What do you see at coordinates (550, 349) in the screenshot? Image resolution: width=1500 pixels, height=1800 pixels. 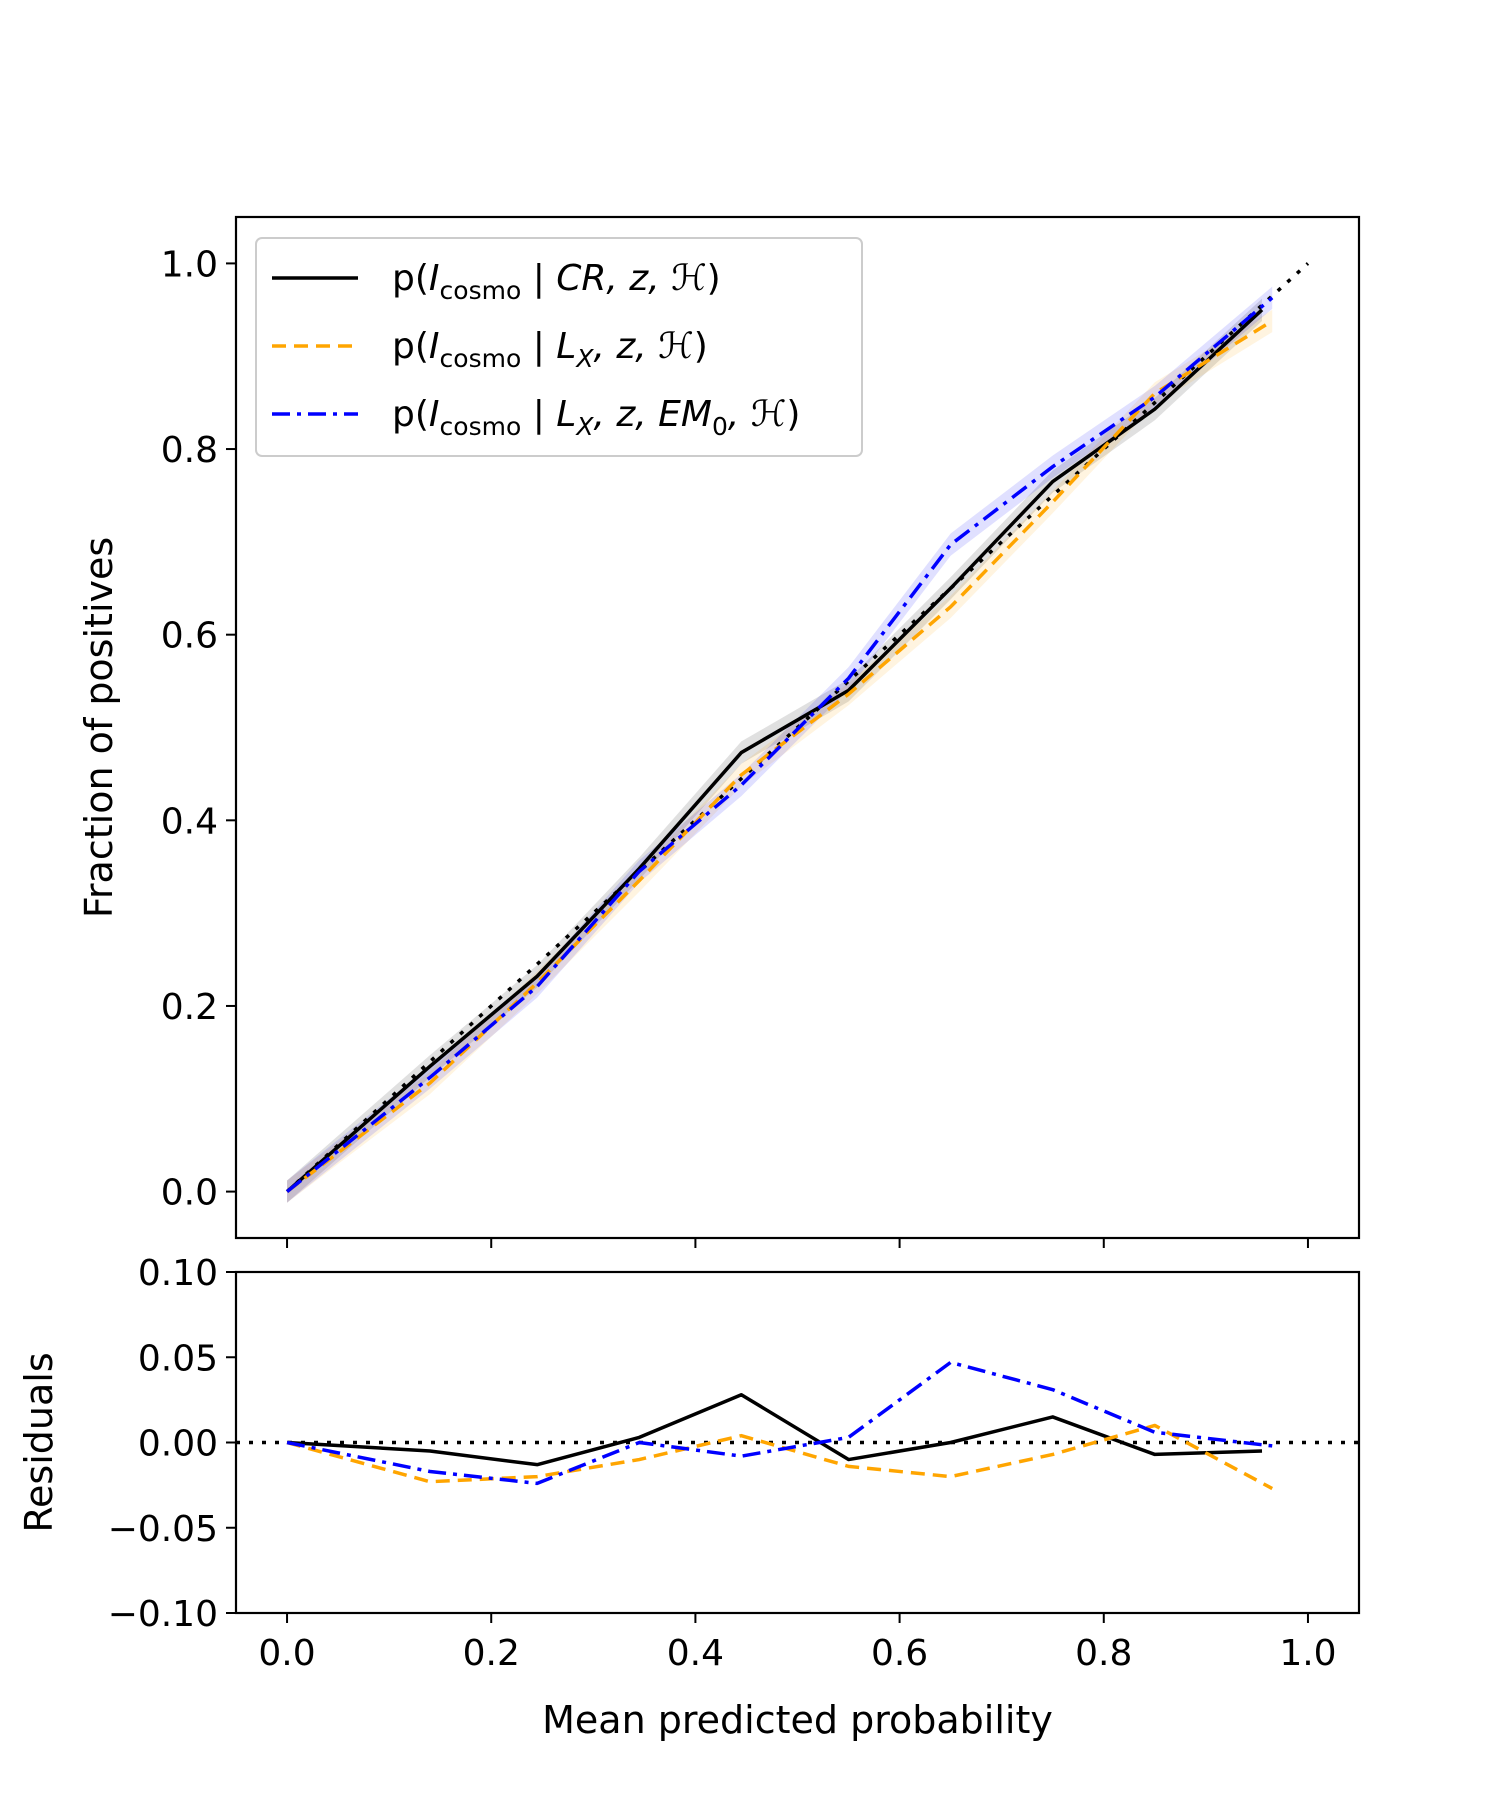 I see `legend-label-orange-dashed: p(Icosmo | LX, z, ℋ)` at bounding box center [550, 349].